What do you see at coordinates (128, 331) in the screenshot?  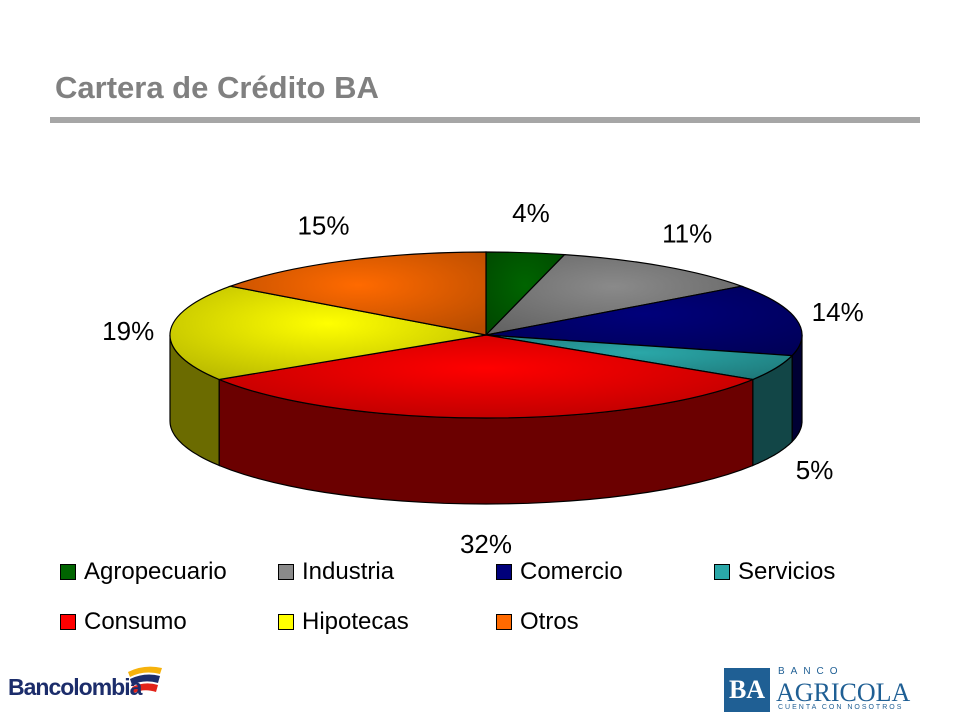 I see `data-label-hipotecas: 19%` at bounding box center [128, 331].